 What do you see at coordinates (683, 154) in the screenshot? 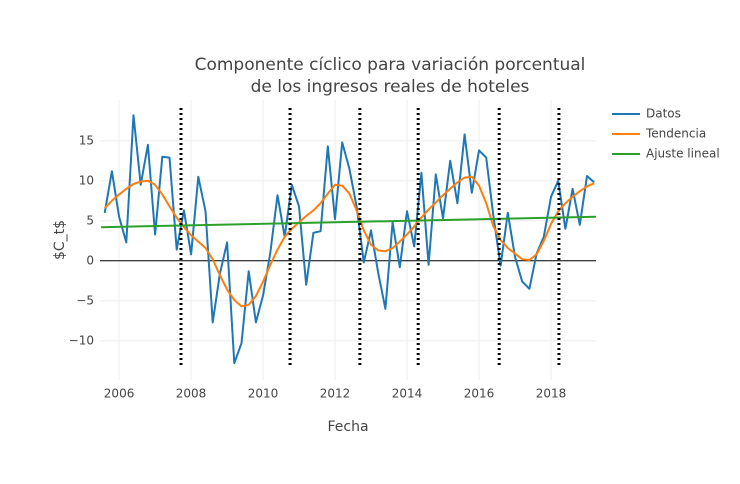
I see `legend-label: Ajuste lineal` at bounding box center [683, 154].